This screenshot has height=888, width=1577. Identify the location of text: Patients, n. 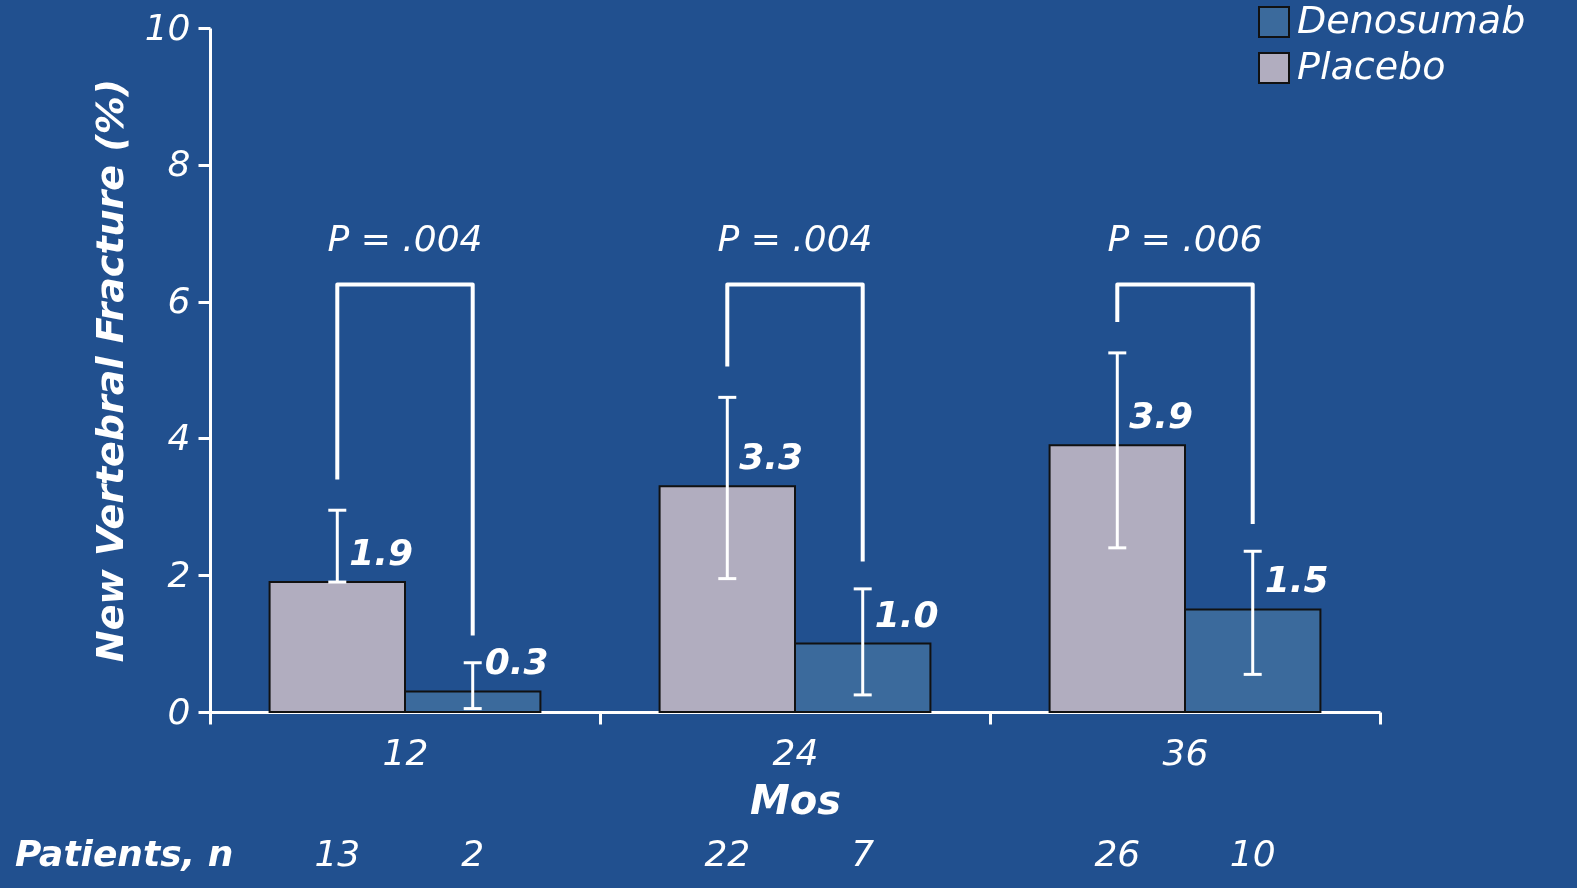
(124, 853).